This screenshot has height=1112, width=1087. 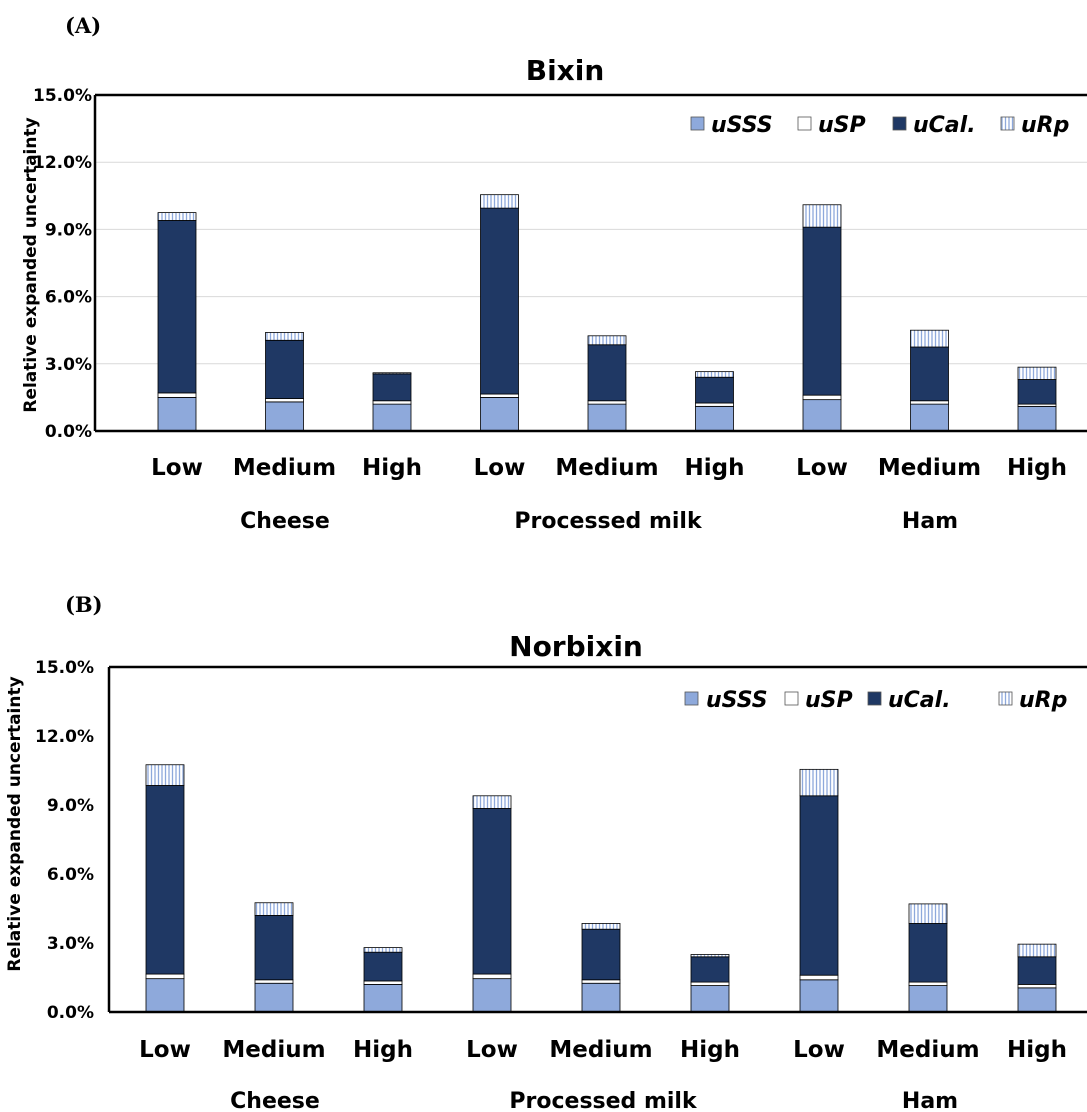 I want to click on panel-b-ylabel: Relative expanded uncertainty, so click(x=15, y=823).